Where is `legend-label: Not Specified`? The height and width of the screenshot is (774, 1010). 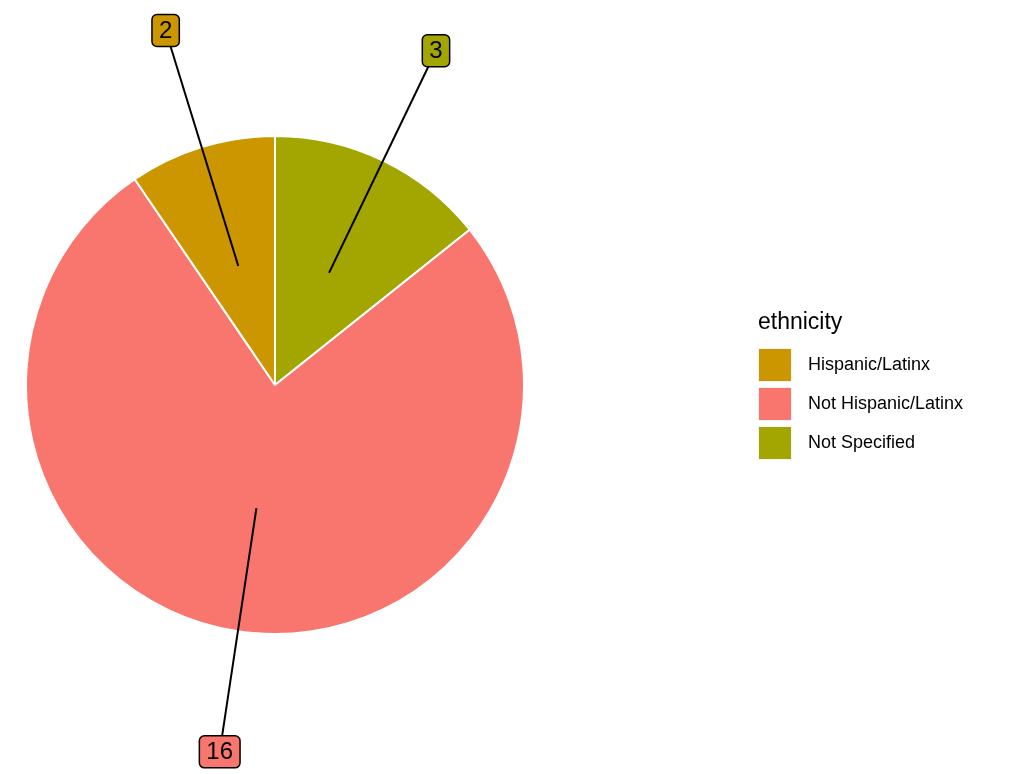
legend-label: Not Specified is located at coordinates (862, 442).